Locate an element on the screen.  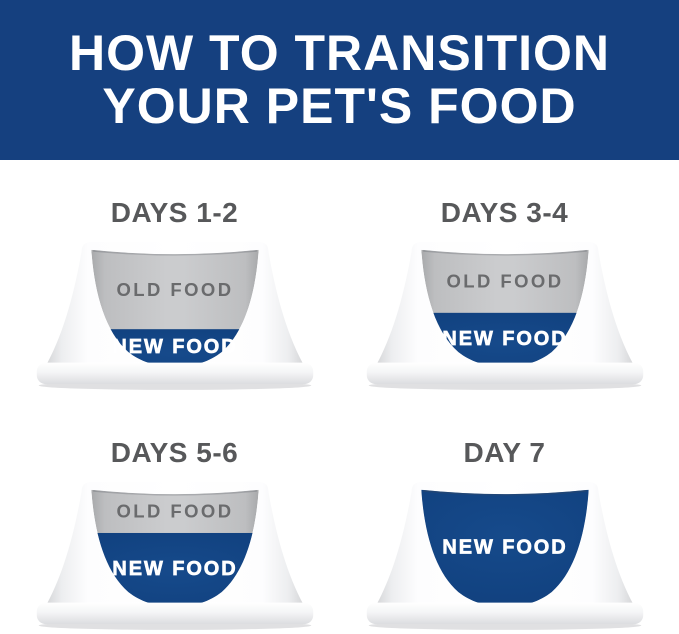
panel-days-1-2: DAYS 1-2 OLD FOOD NEW FOOD is located at coordinates (175, 294).